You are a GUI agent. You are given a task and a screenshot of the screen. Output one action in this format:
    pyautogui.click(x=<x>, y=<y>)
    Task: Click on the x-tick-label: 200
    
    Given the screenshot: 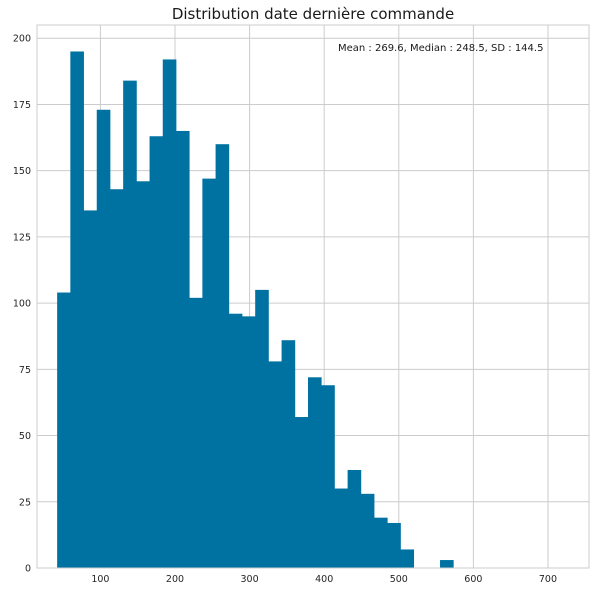 What is the action you would take?
    pyautogui.click(x=175, y=579)
    